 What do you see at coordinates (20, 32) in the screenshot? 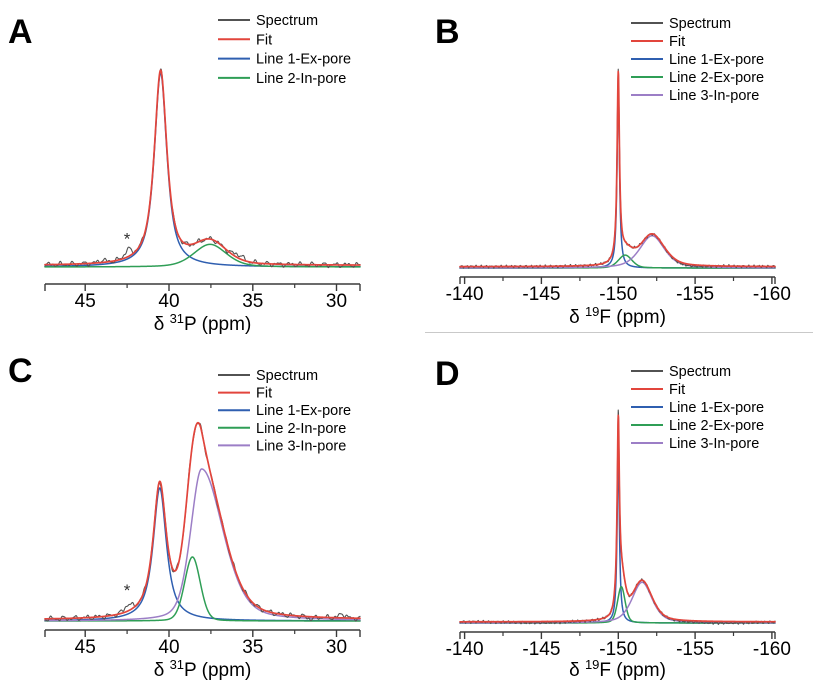
I see `panel-label-a: A` at bounding box center [20, 32].